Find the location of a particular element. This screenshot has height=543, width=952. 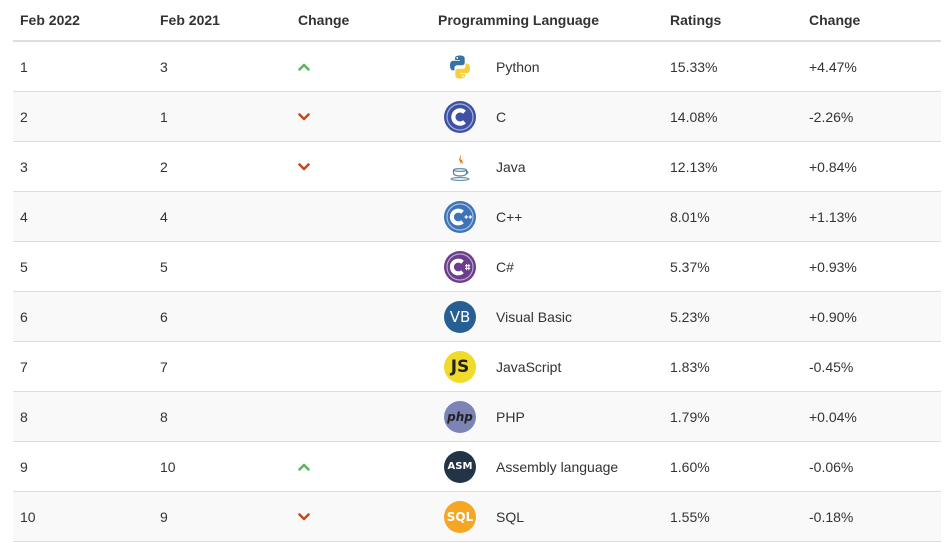

c-logo-icon is located at coordinates (460, 116).